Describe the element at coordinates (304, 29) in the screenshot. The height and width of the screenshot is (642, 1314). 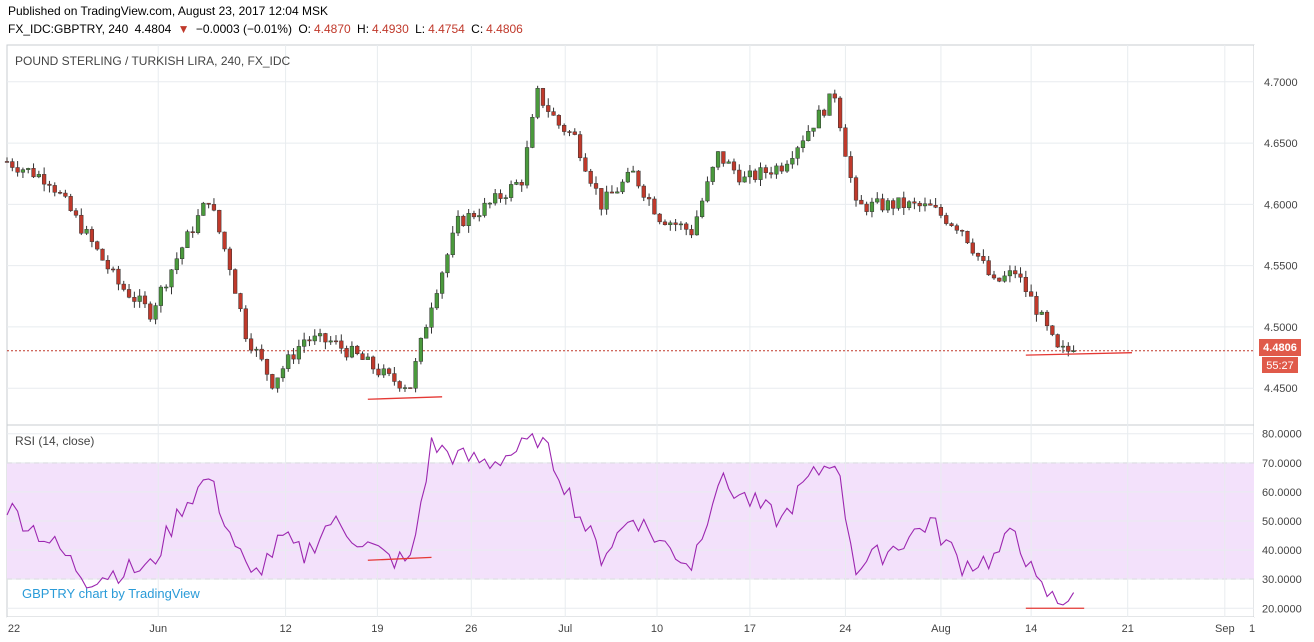
I see `open-label: O:` at that location.